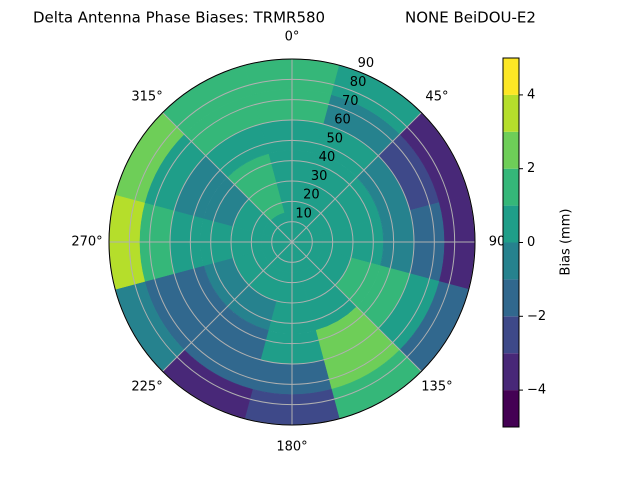 The width and height of the screenshot is (640, 480). Describe the element at coordinates (334, 138) in the screenshot. I see `r-tick-label: 50` at that location.